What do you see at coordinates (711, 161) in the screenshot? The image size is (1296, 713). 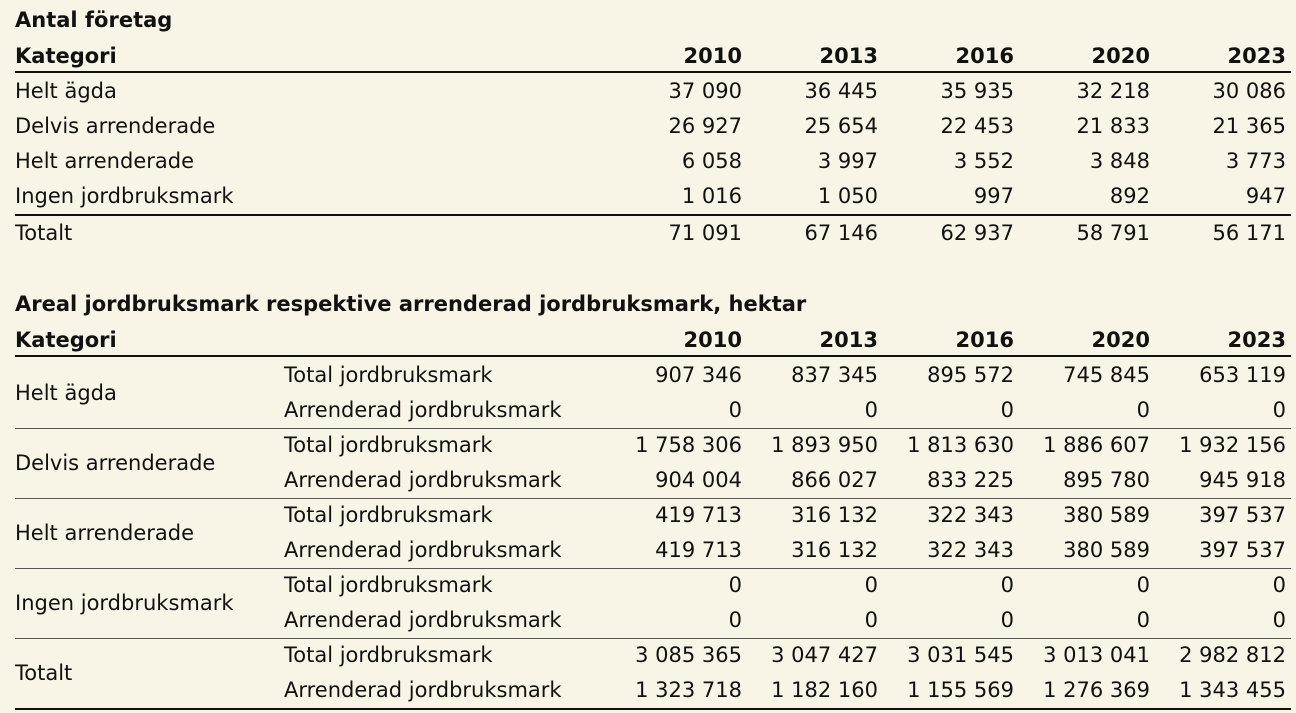 I see `cell: 6 058` at bounding box center [711, 161].